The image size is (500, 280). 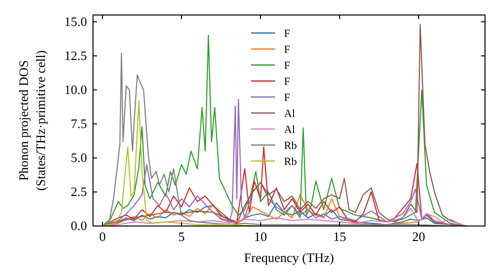 What do you see at coordinates (32, 120) in the screenshot?
I see `y-axis-title: Phonon projected DOS (States/THz·primitive cell)` at bounding box center [32, 120].